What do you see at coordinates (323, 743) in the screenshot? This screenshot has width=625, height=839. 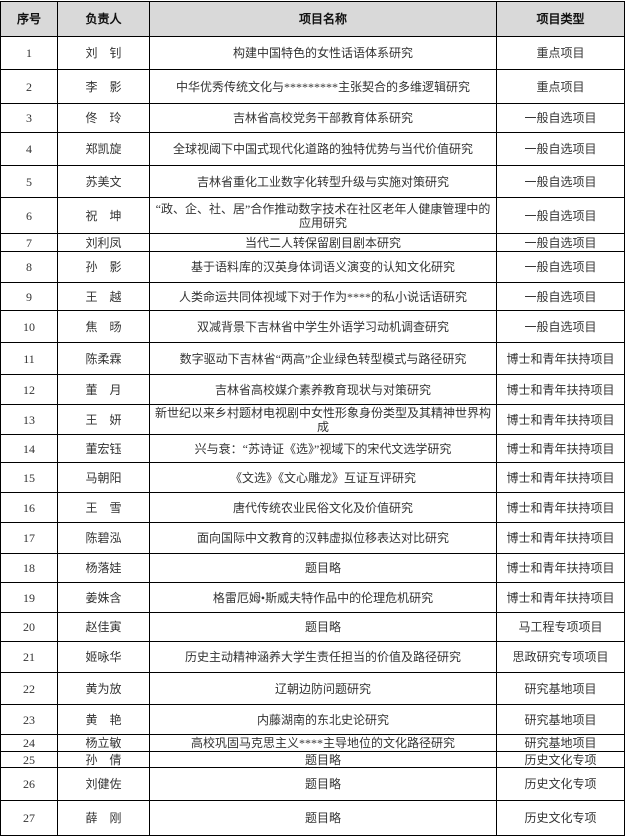 I see `project-name: 高校巩固马克思主义****主导地位的文化路径研究` at bounding box center [323, 743].